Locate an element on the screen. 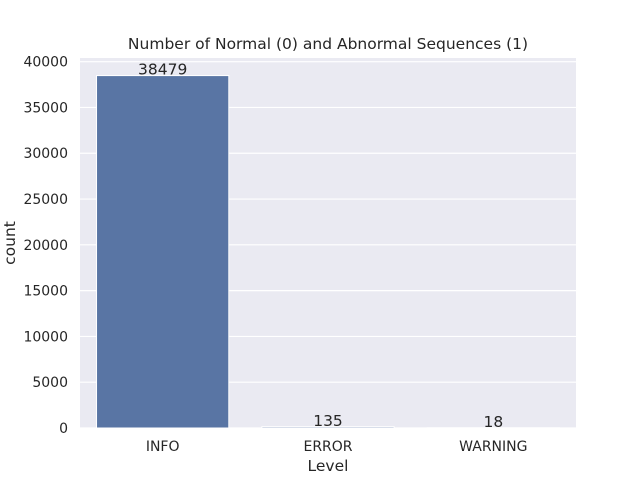  data-label-error: 135 is located at coordinates (328, 421).